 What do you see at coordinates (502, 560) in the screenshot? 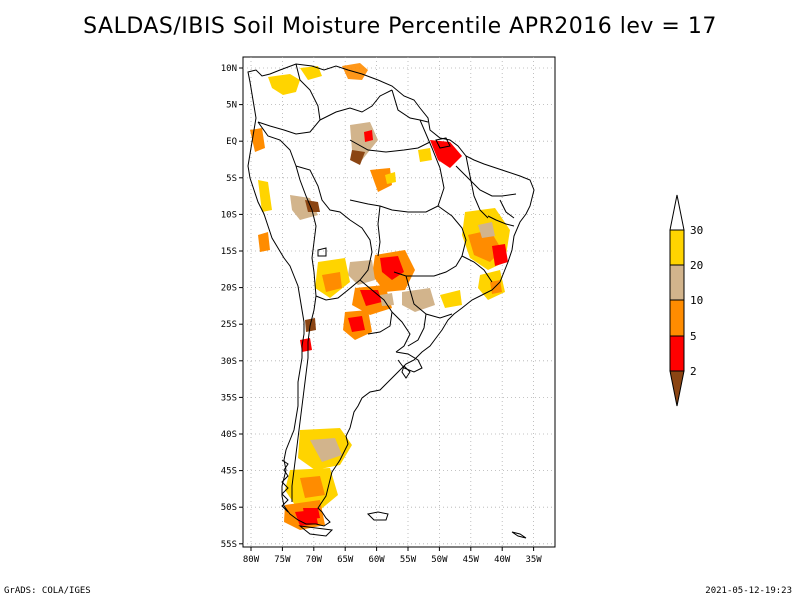
I see `lon-tick-label: 40W` at bounding box center [502, 560].